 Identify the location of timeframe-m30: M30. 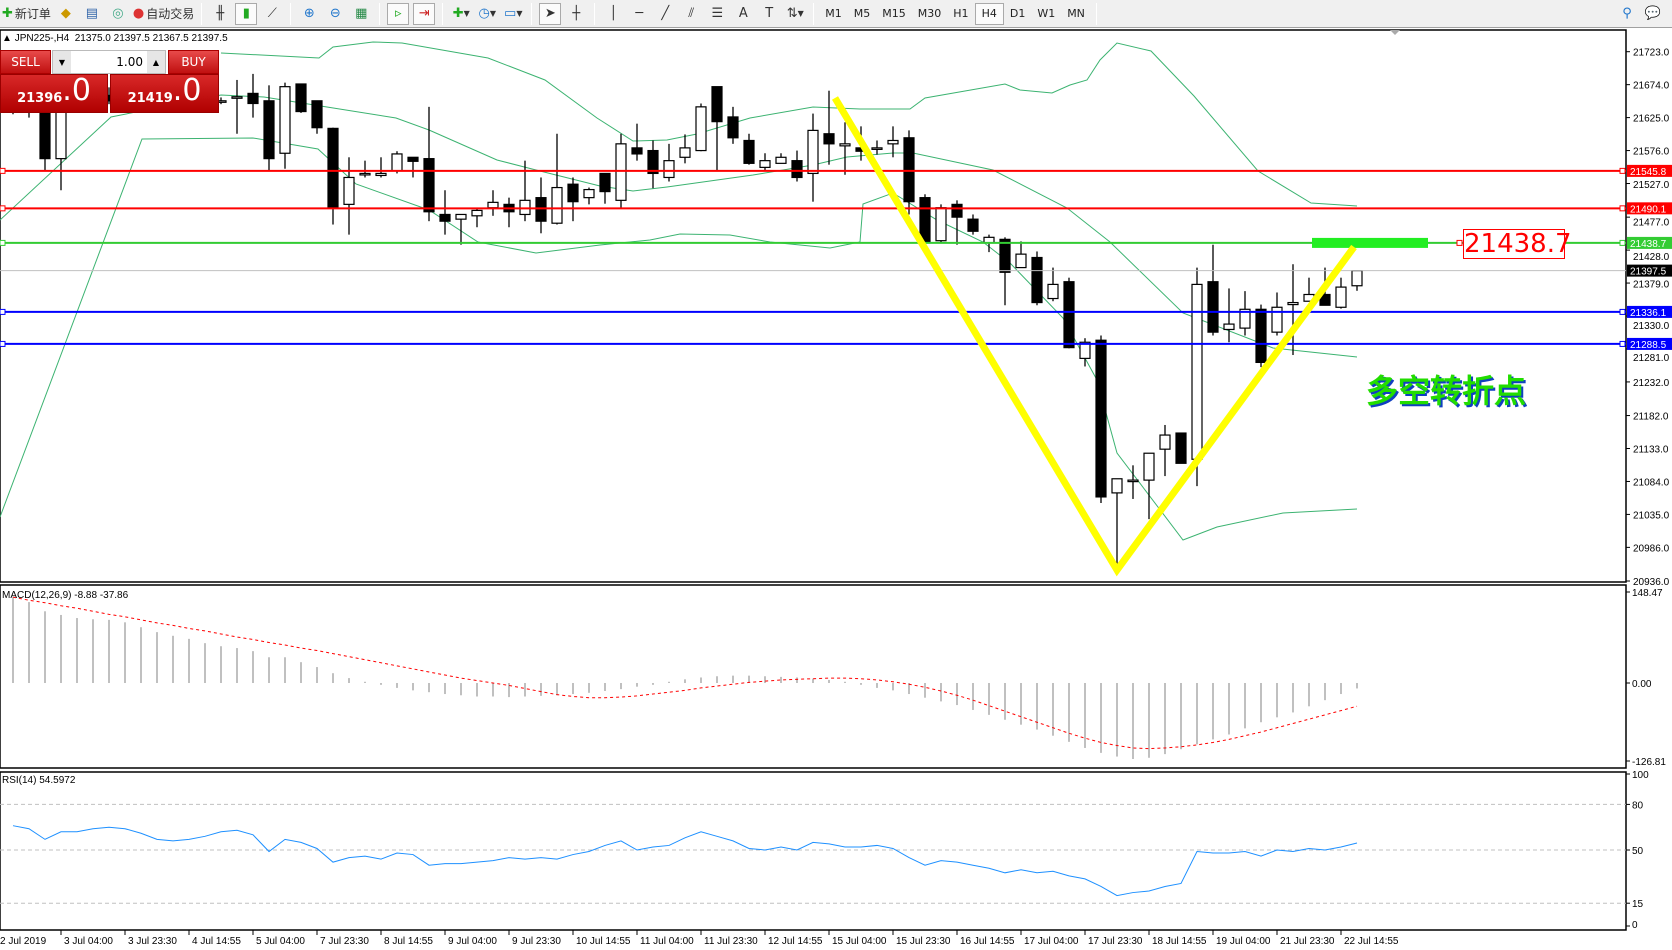
(929, 13).